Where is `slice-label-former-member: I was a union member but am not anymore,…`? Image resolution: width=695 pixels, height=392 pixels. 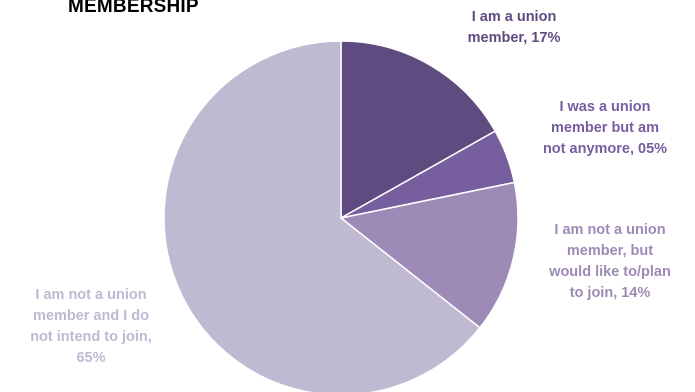
slice-label-former-member: I was a union member but am not anymore,… is located at coordinates (605, 128).